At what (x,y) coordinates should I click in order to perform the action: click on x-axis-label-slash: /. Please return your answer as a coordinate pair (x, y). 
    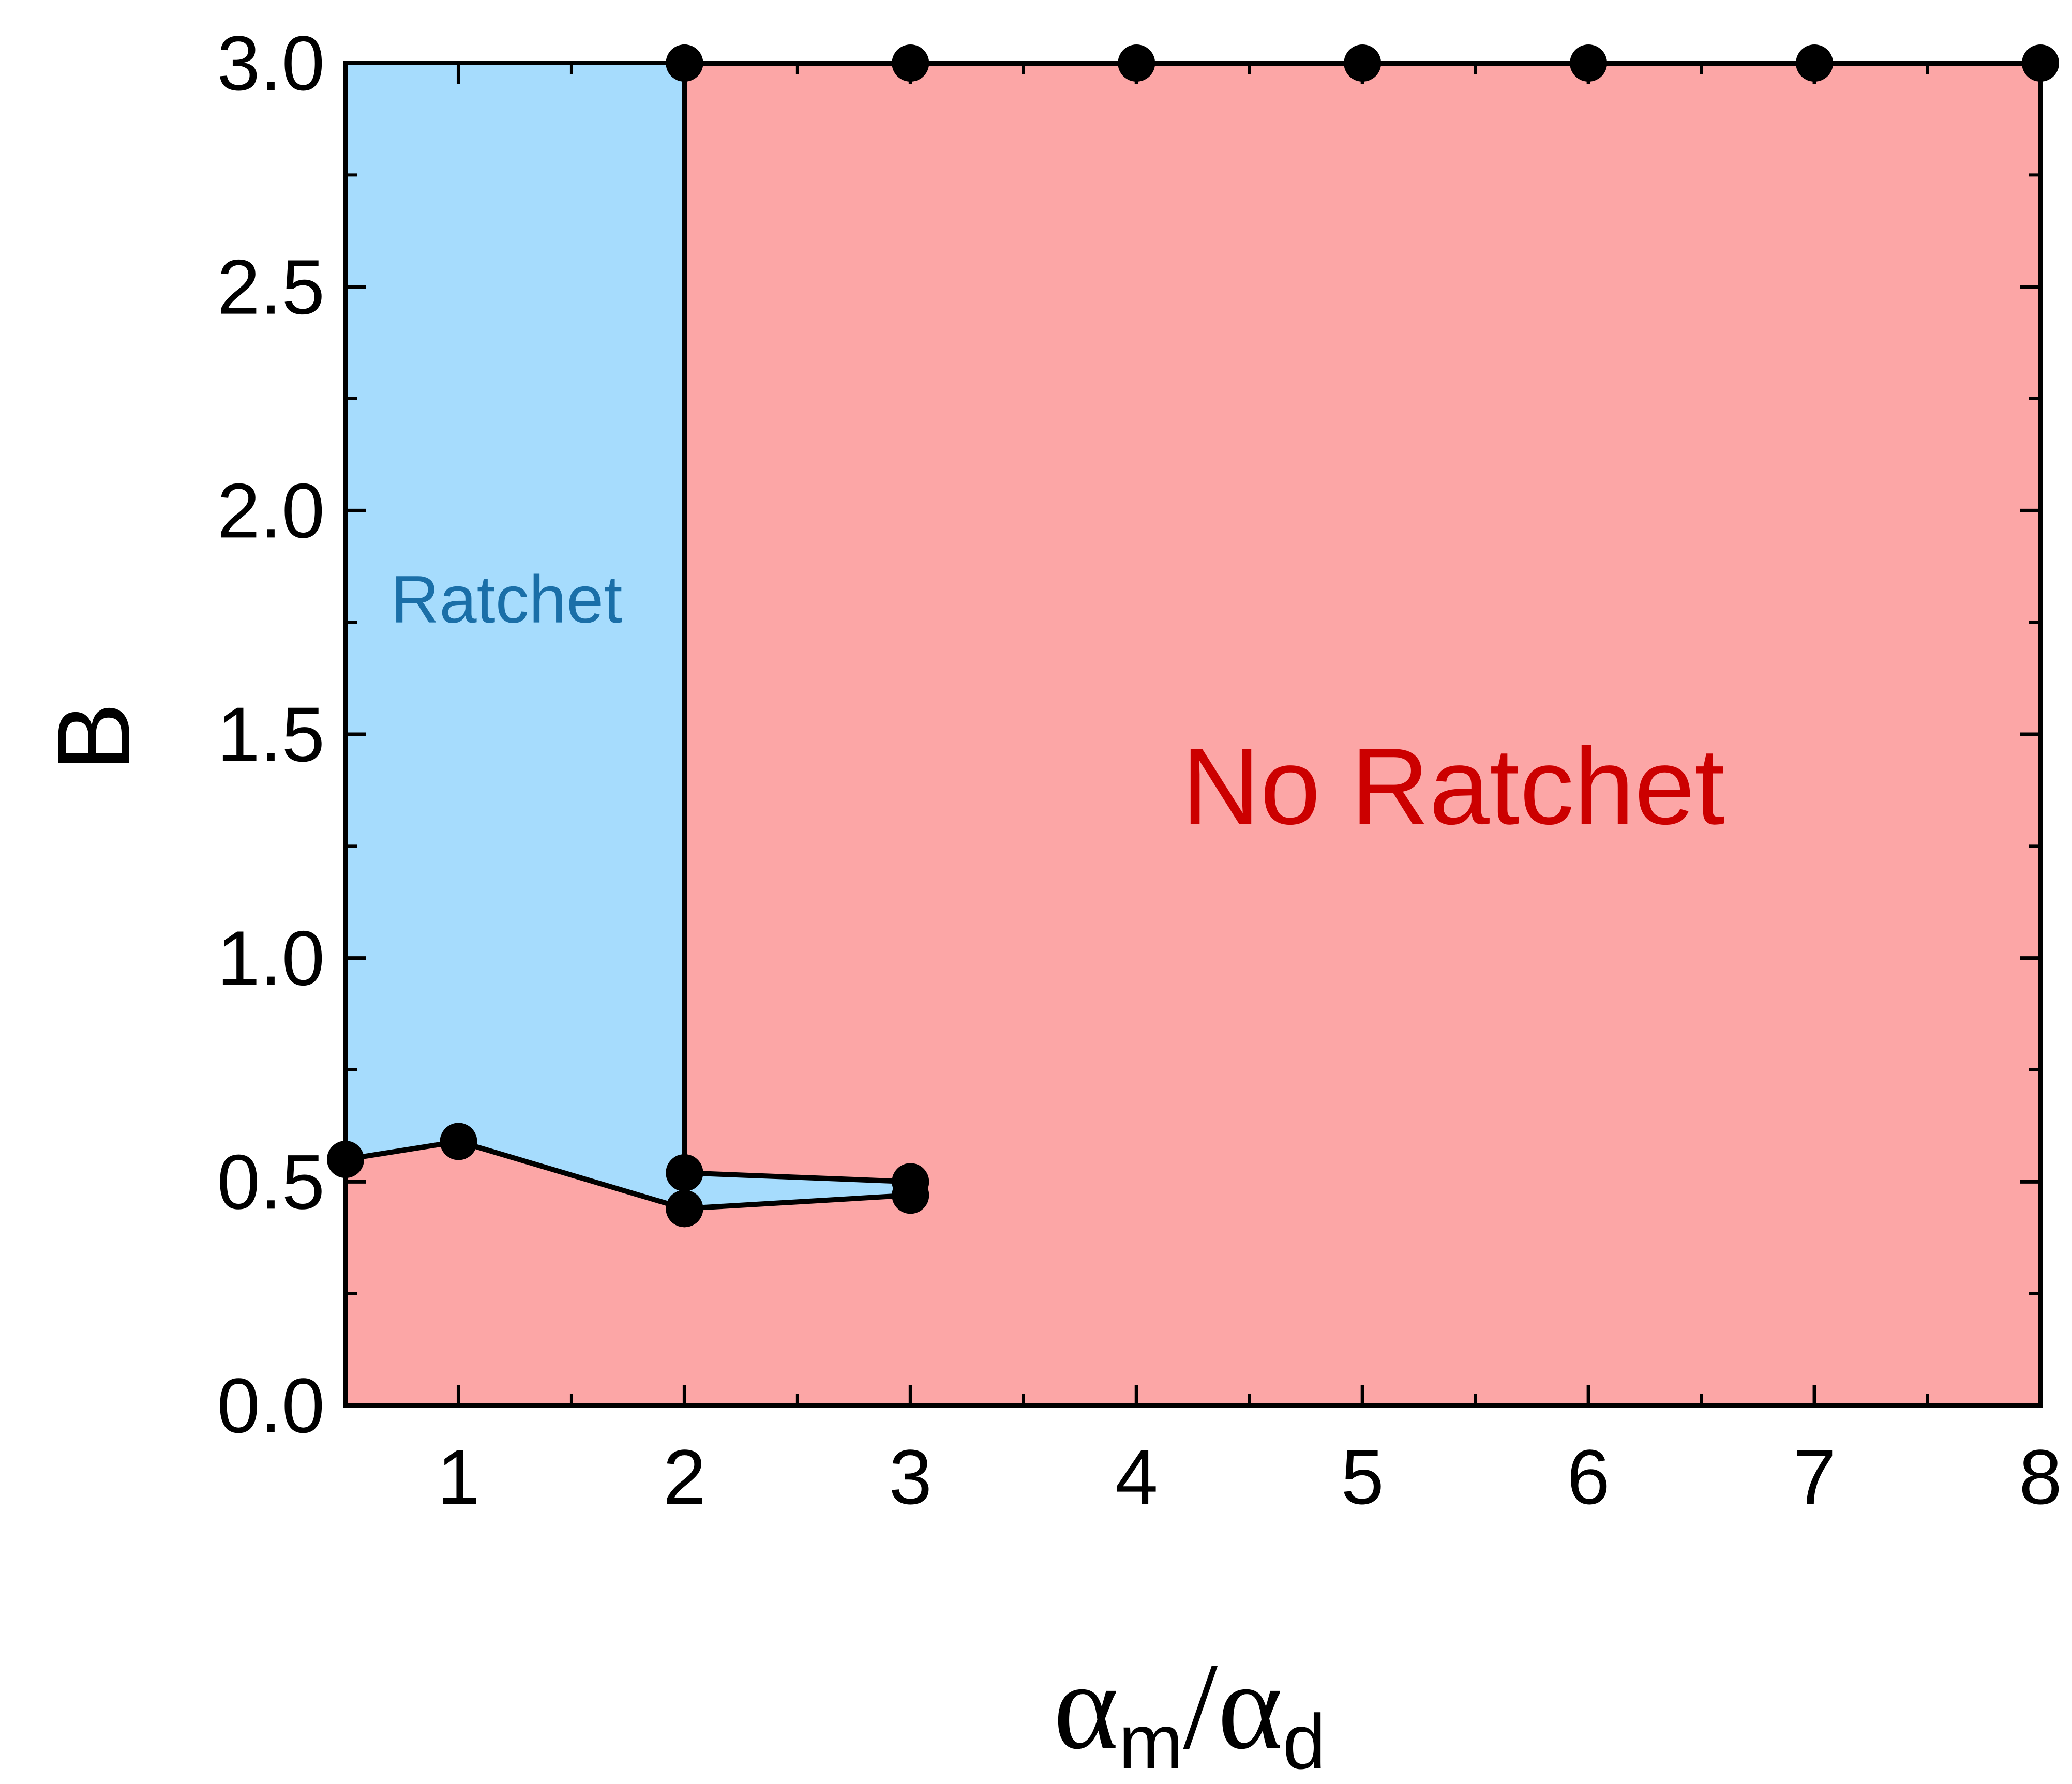
    Looking at the image, I should click on (1200, 1706).